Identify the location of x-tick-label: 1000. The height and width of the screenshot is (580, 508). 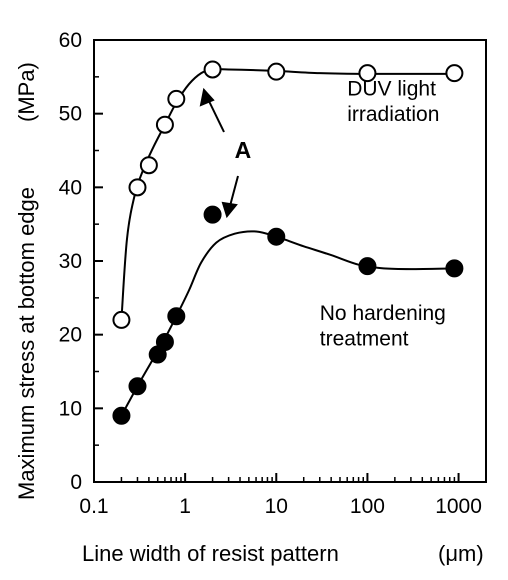
(458, 506).